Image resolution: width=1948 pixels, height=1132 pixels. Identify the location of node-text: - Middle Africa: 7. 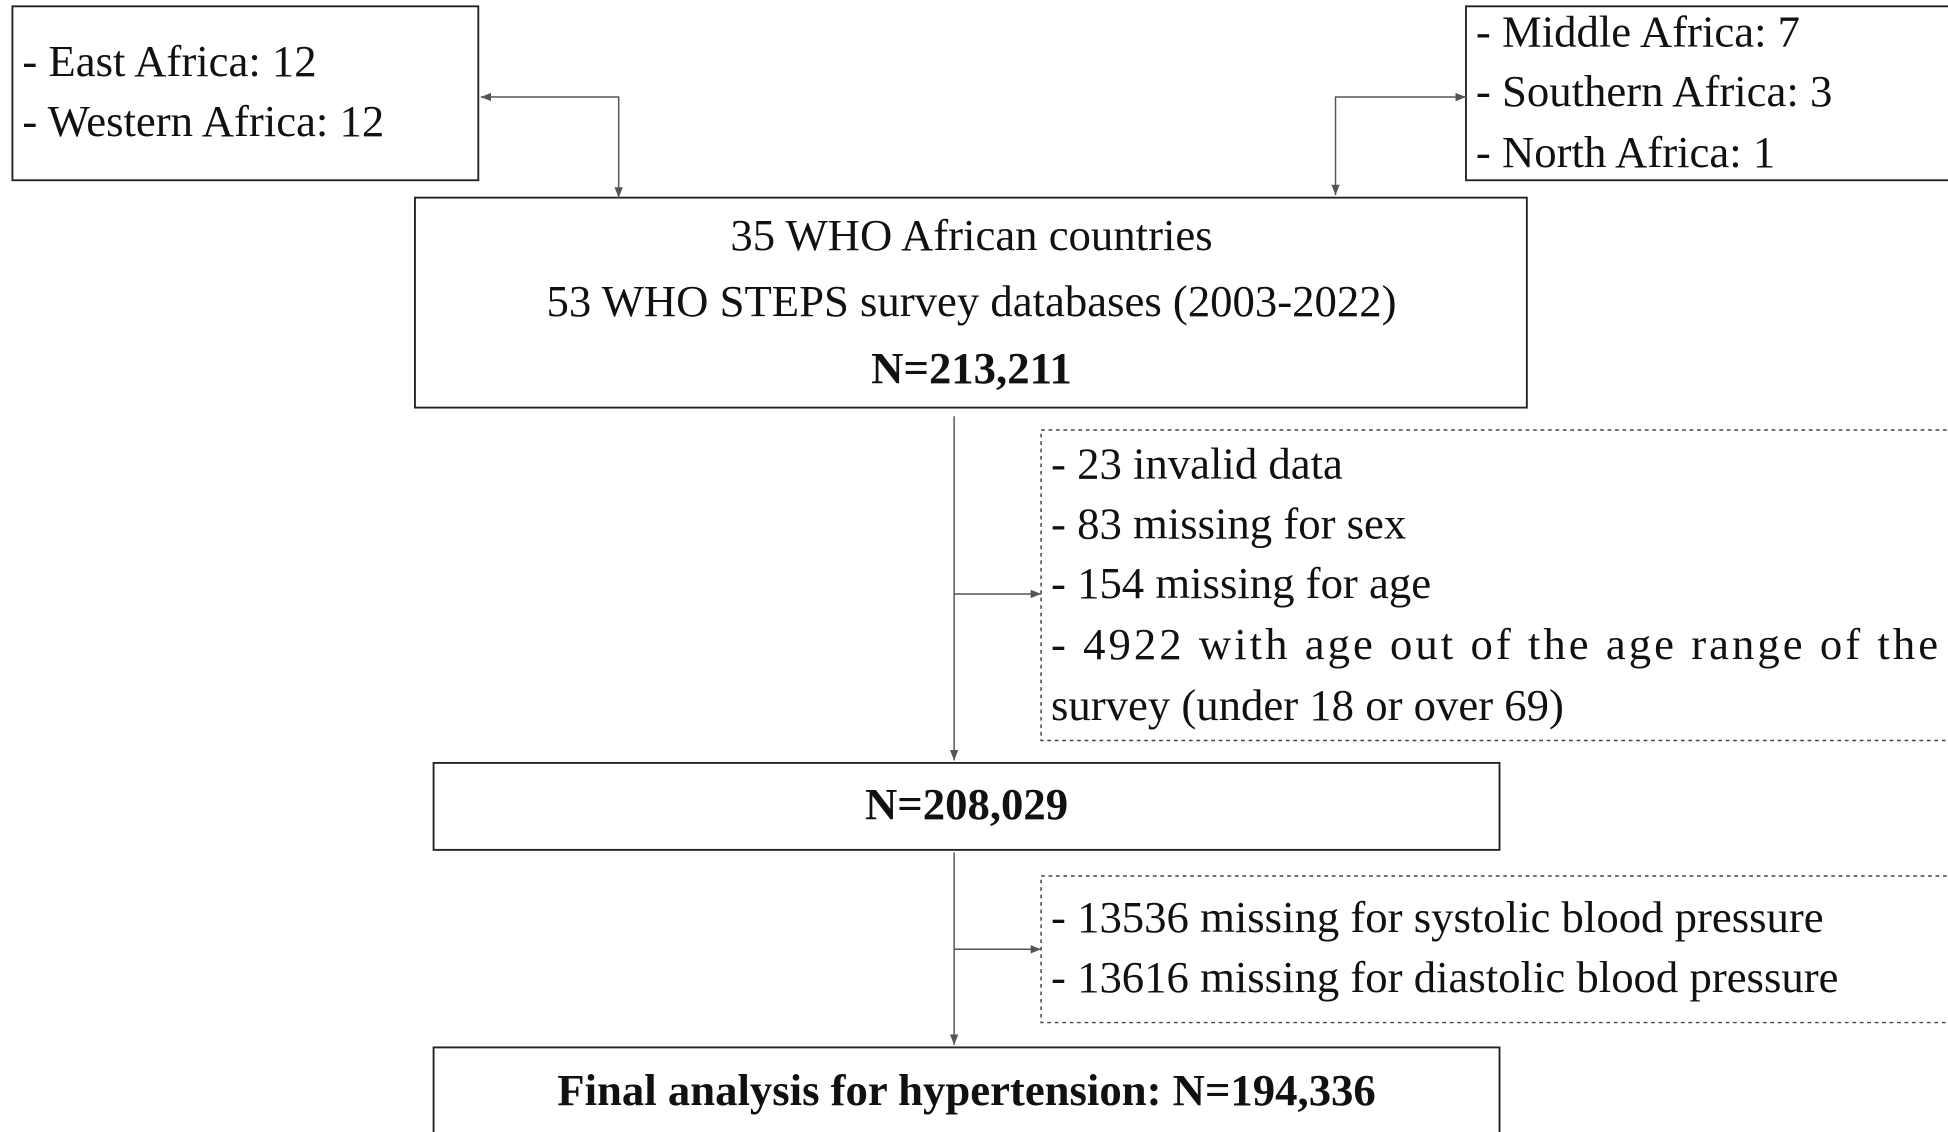
(1638, 31).